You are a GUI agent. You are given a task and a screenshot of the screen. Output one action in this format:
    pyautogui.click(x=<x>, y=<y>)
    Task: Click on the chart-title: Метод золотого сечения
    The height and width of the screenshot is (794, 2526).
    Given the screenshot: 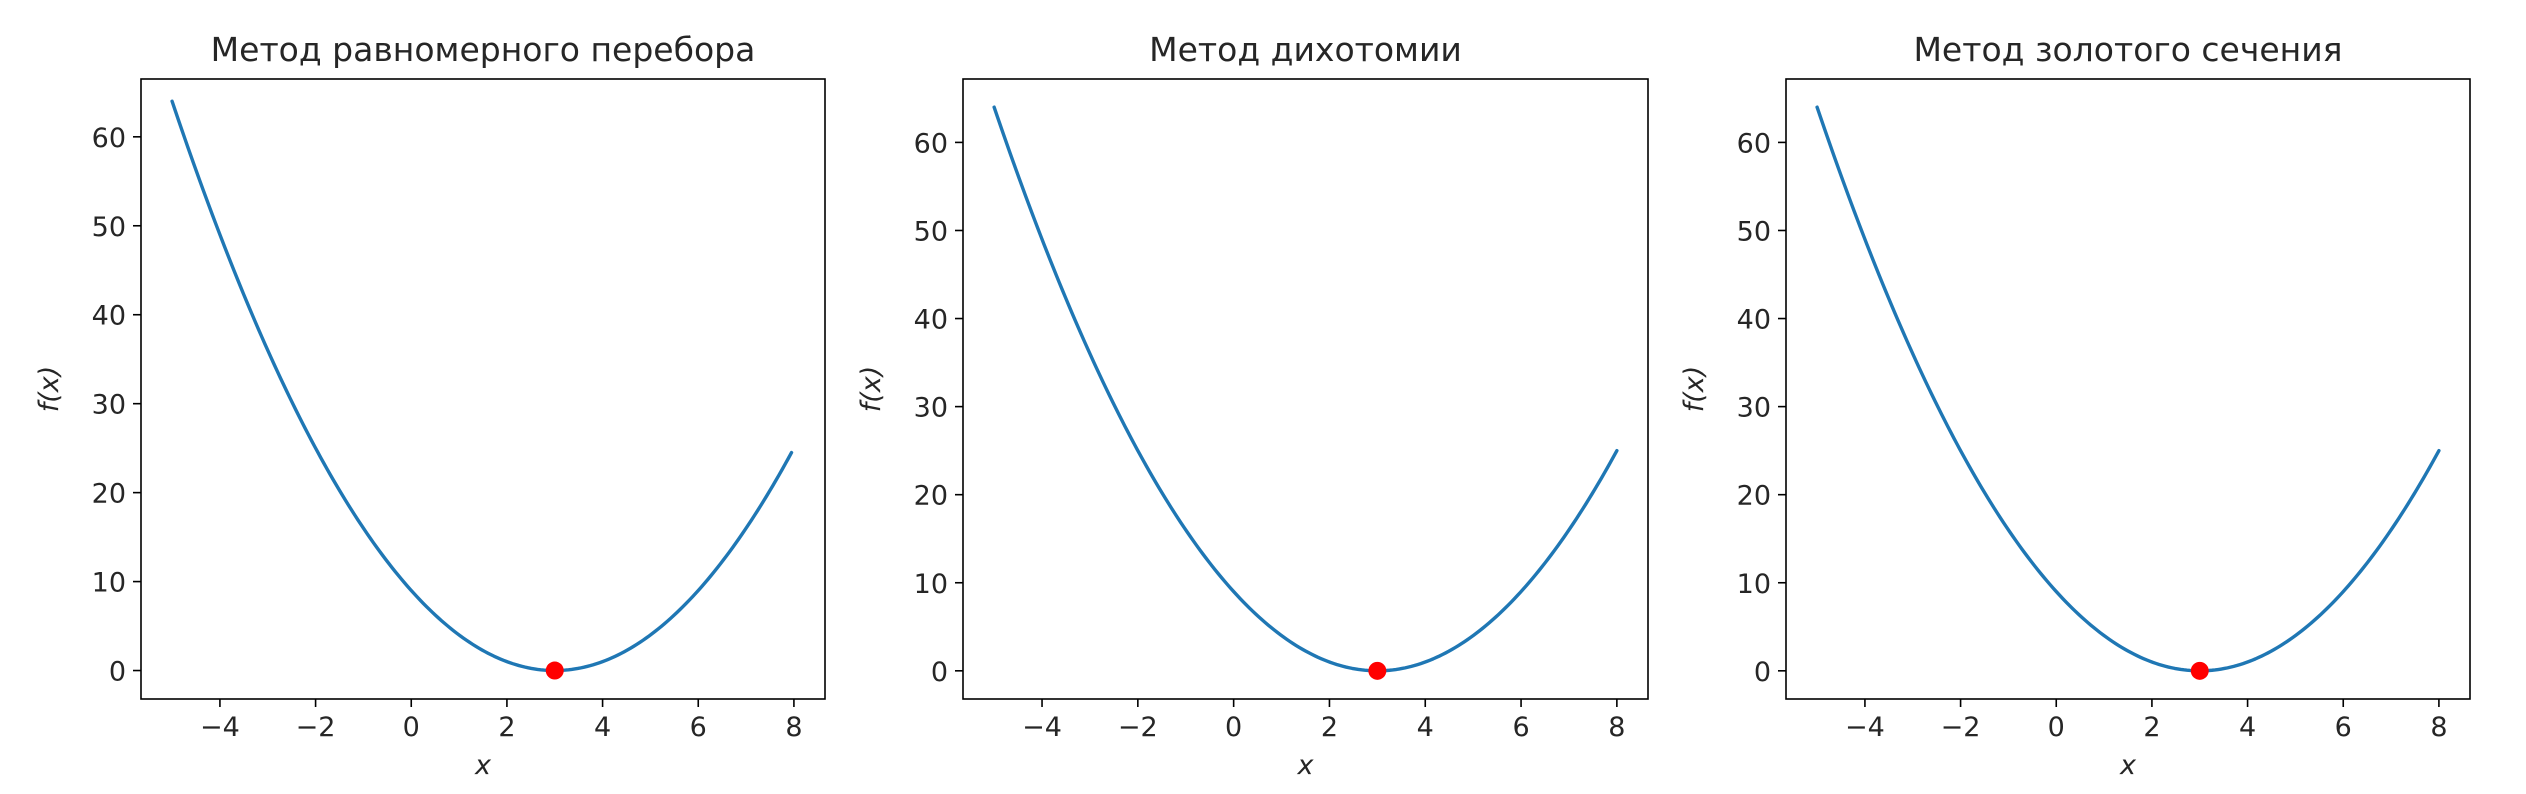 What is the action you would take?
    pyautogui.click(x=2127, y=49)
    